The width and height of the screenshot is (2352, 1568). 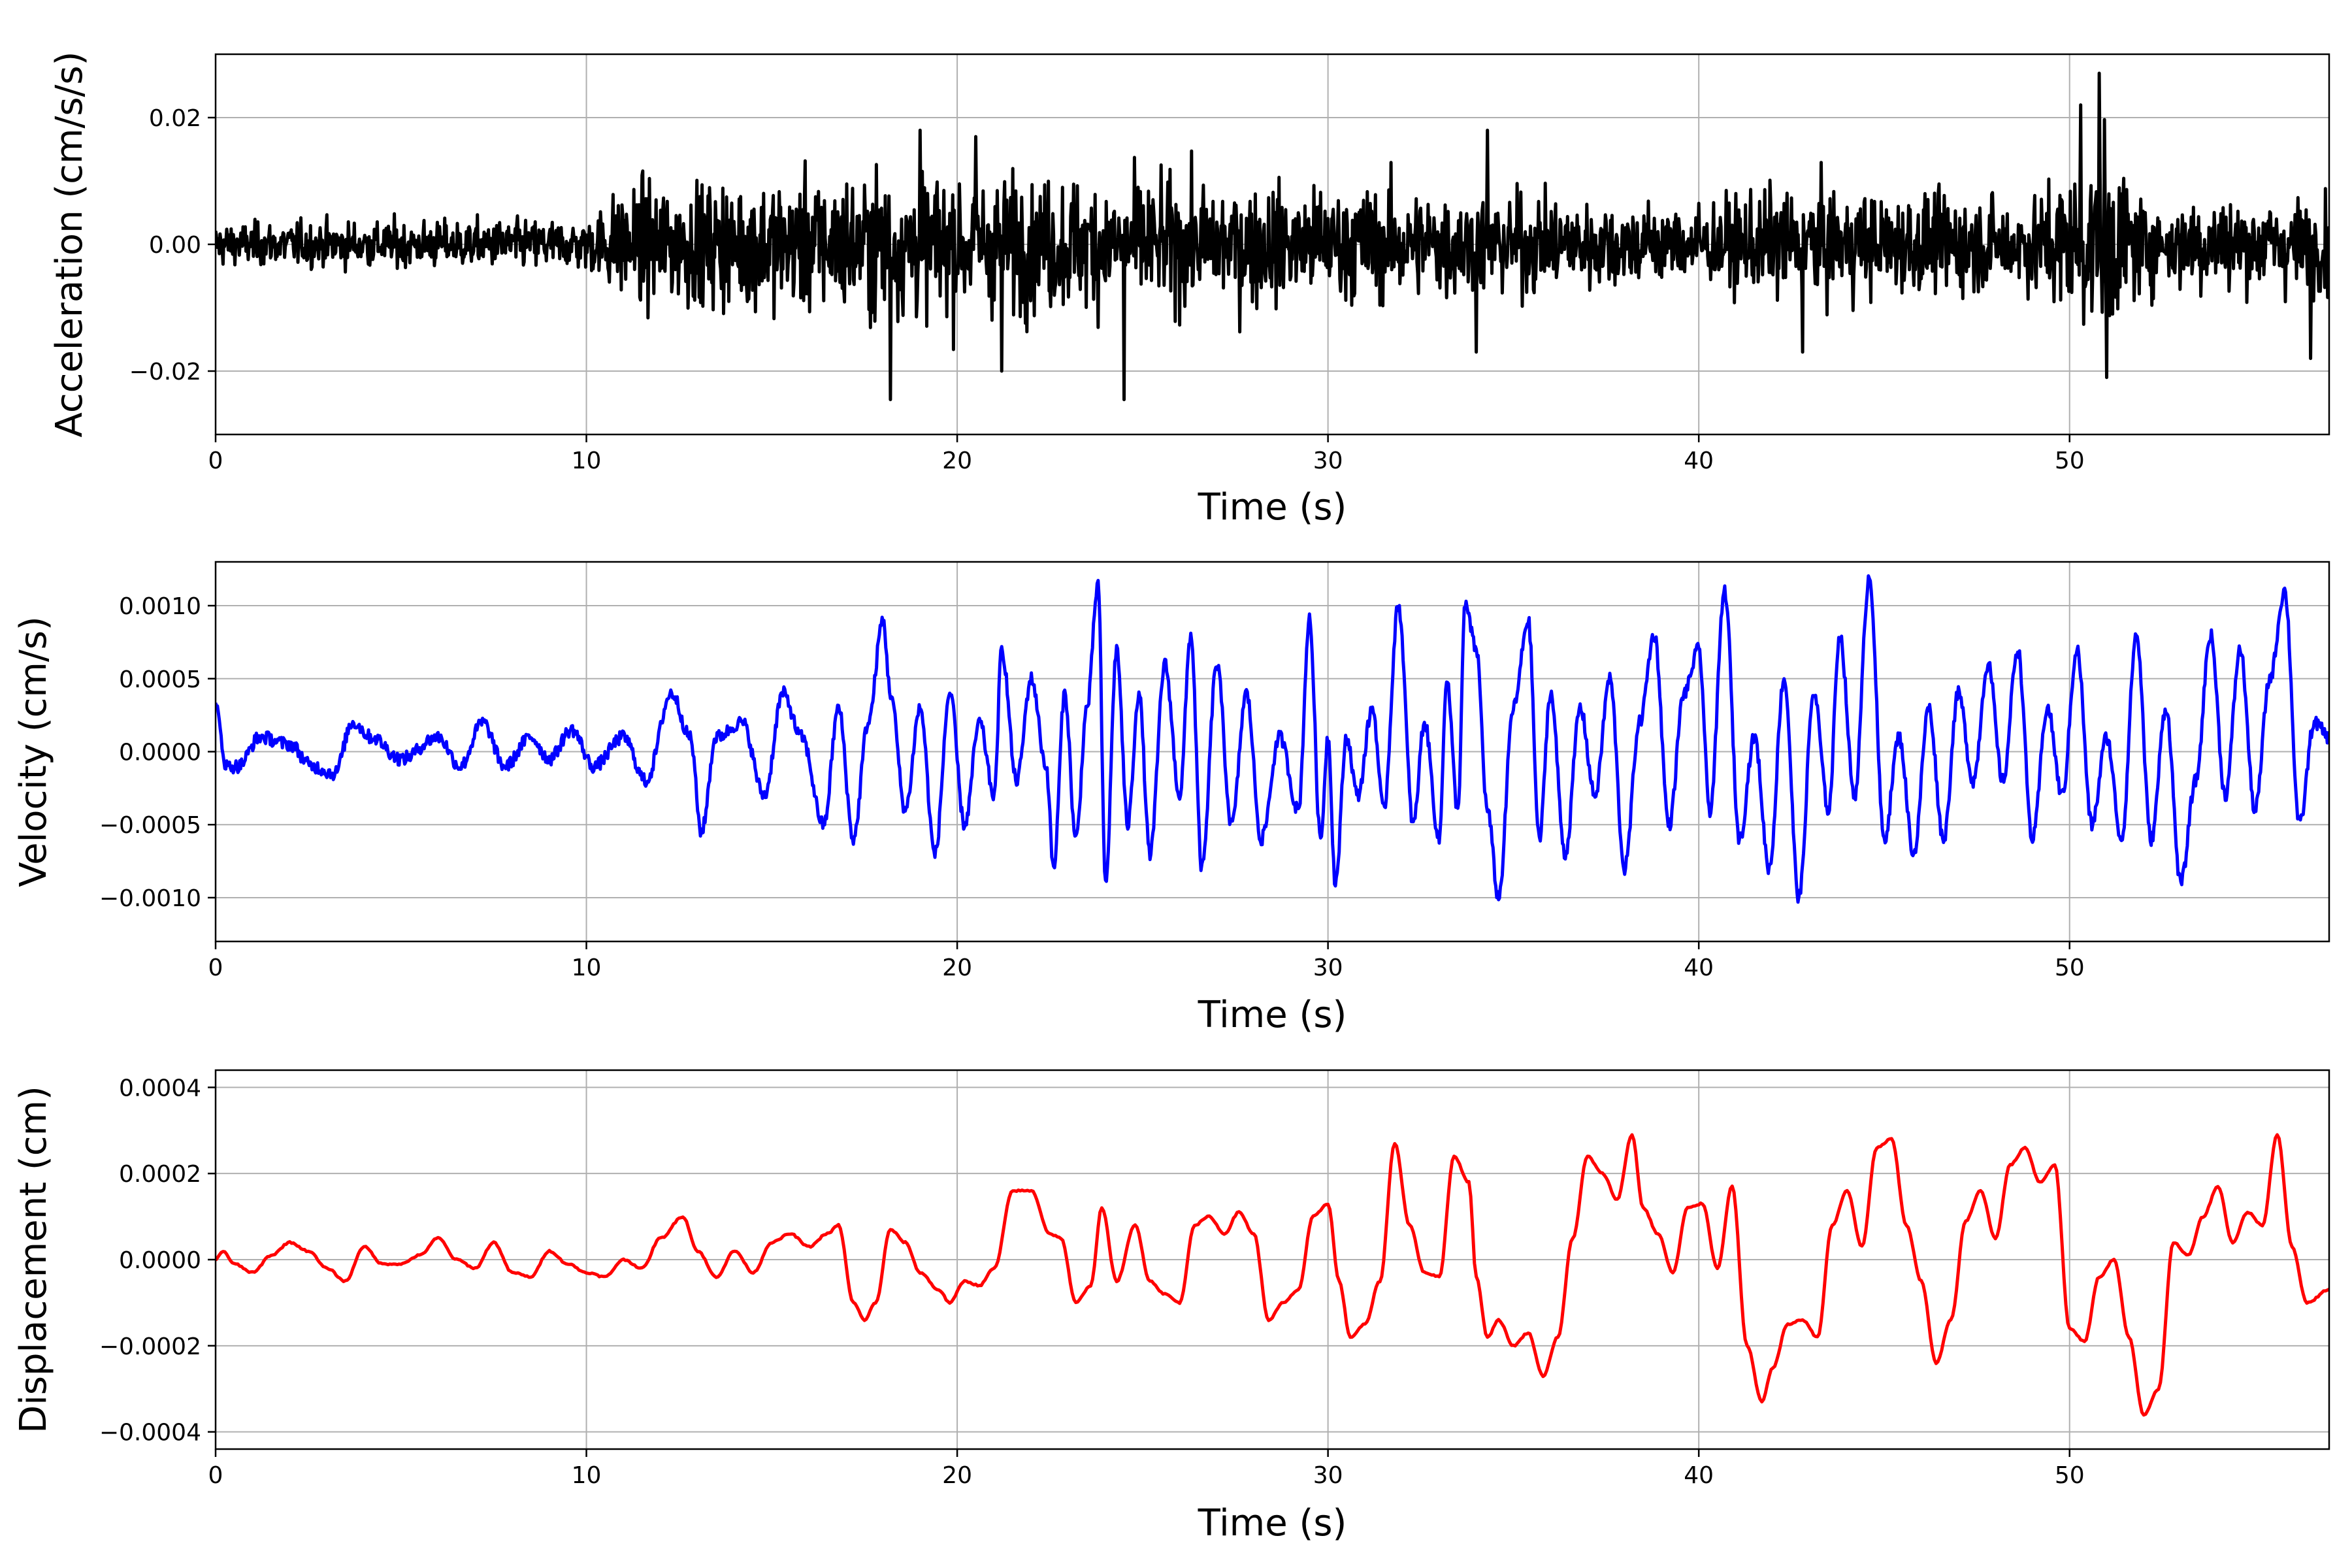 What do you see at coordinates (33, 1259) in the screenshot?
I see `y-axis-label: Displacement (cm)` at bounding box center [33, 1259].